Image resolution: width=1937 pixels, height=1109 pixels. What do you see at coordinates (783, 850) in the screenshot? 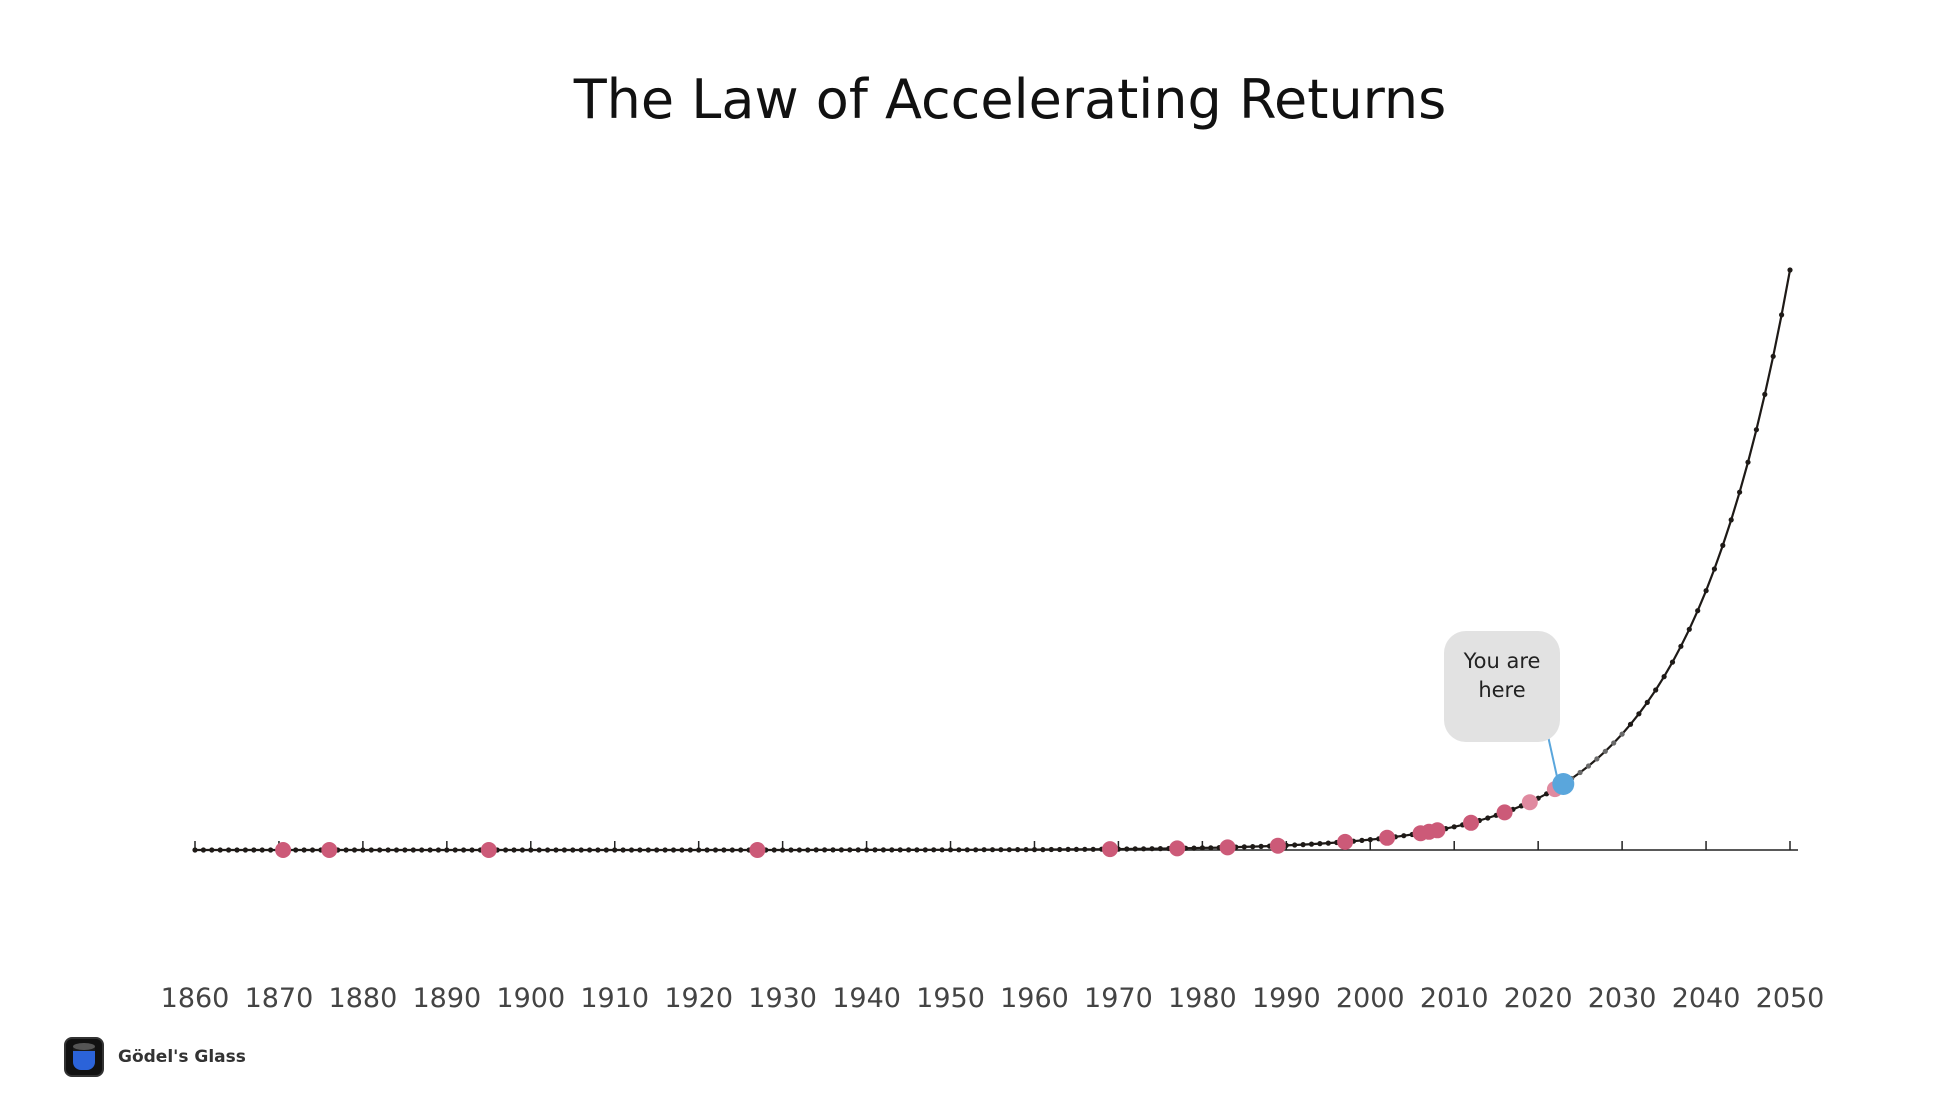
I see `data-point-1930` at bounding box center [783, 850].